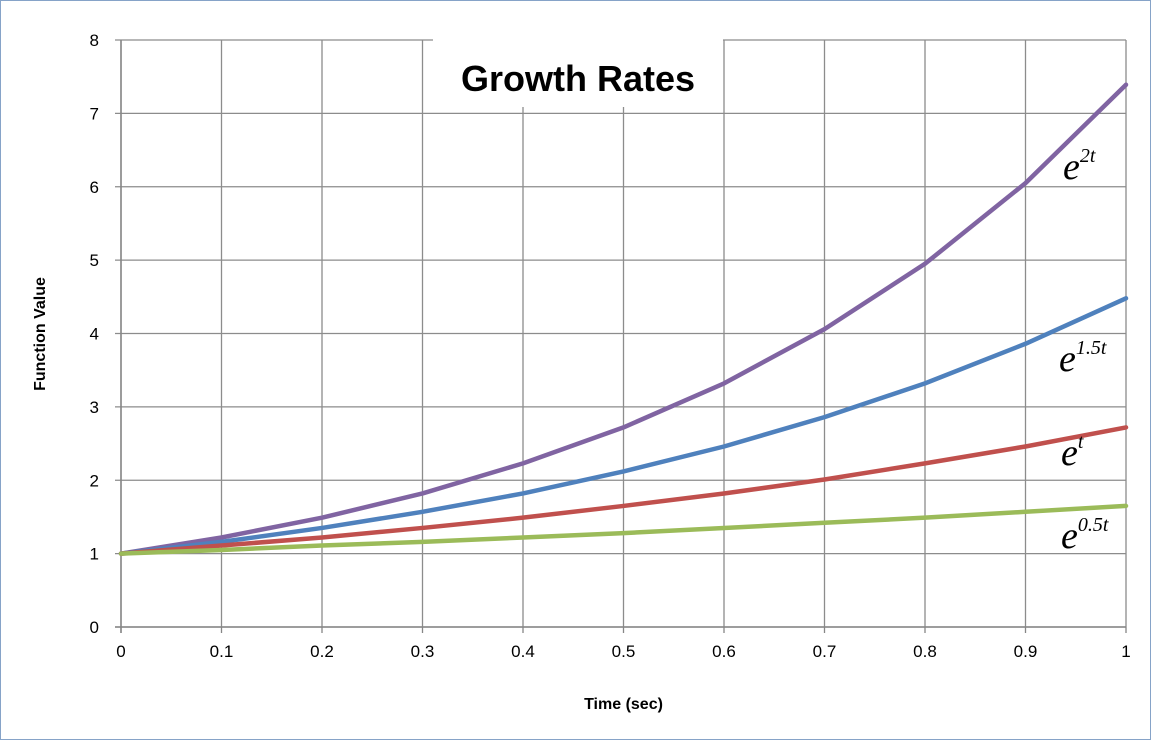  I want to click on curve-label-3: e0.5t, so click(1085, 535).